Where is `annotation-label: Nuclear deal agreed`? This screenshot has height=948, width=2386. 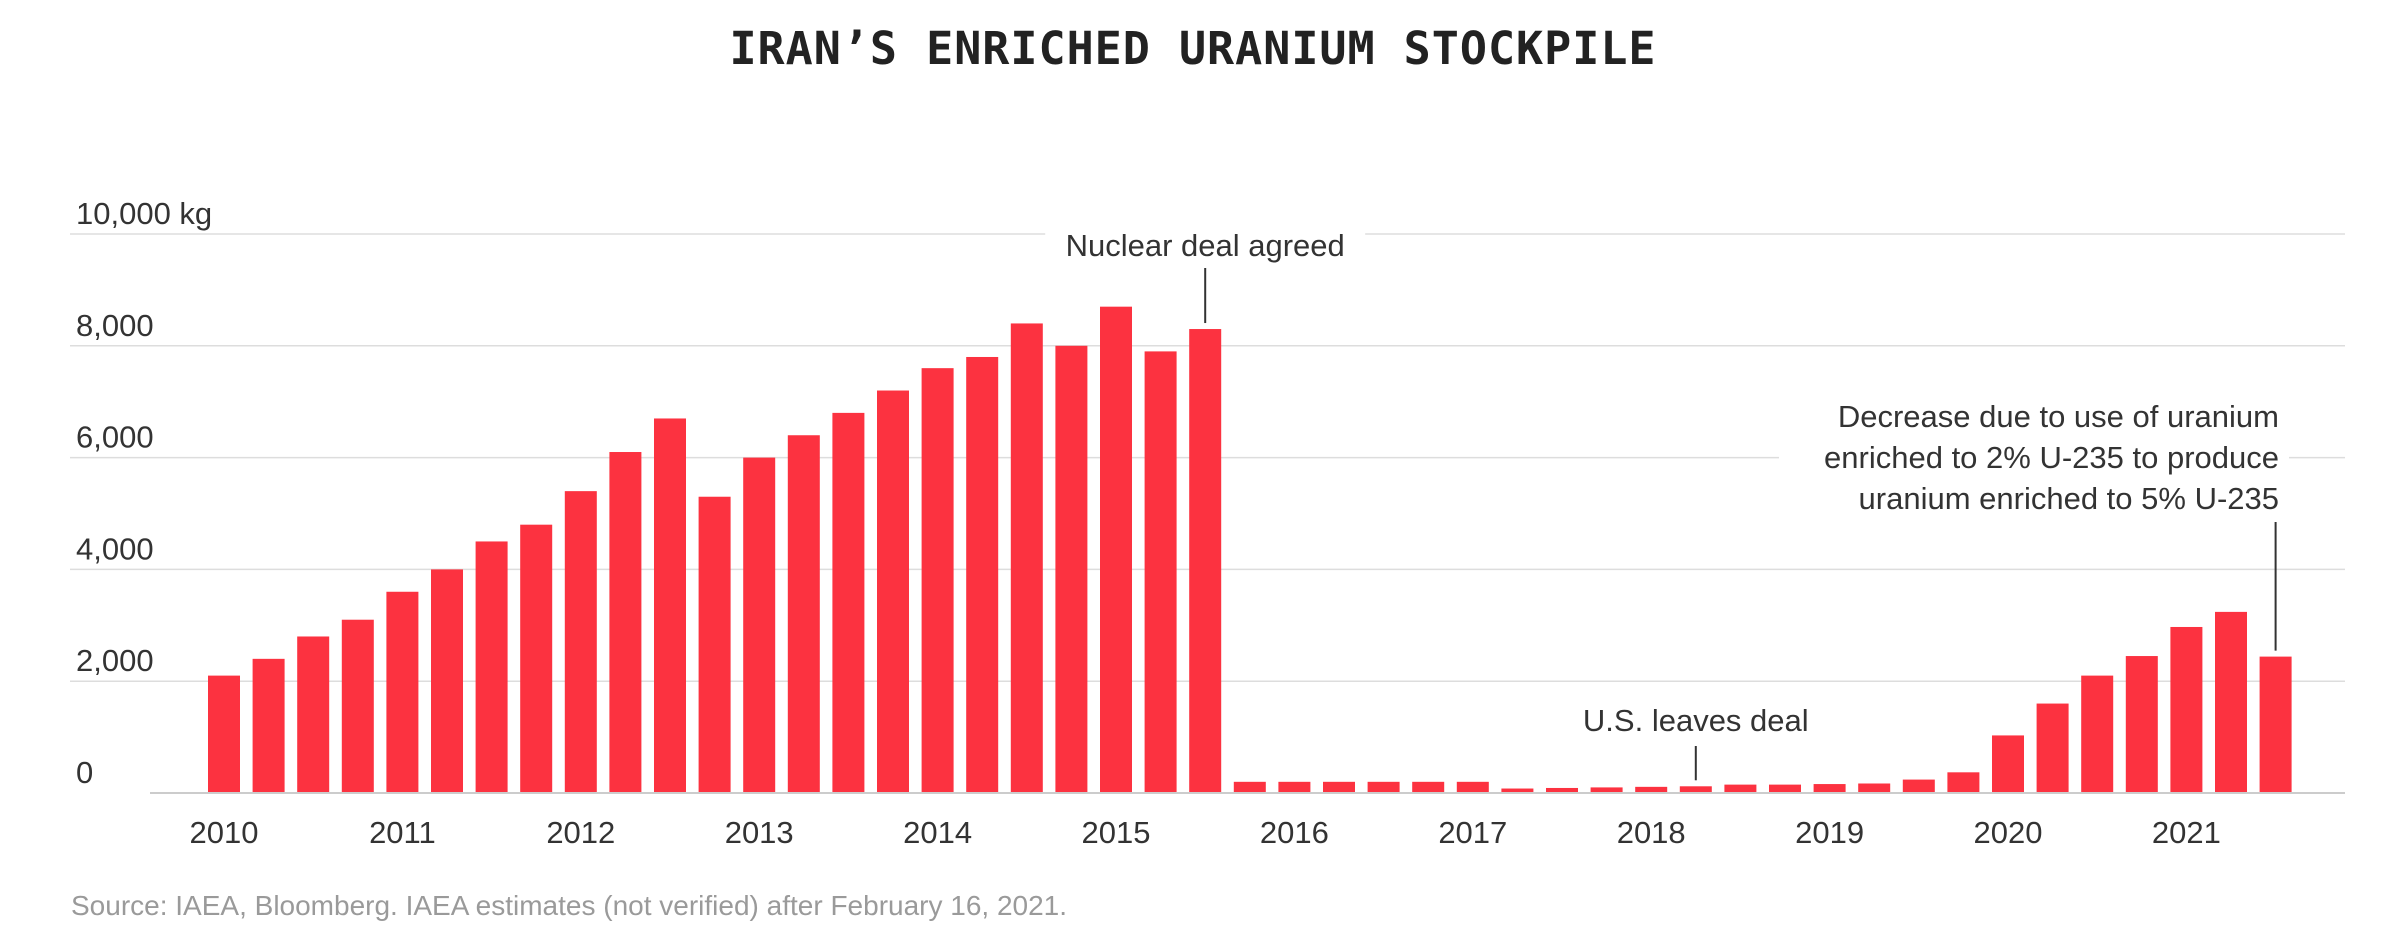
annotation-label: Nuclear deal agreed is located at coordinates (1205, 245).